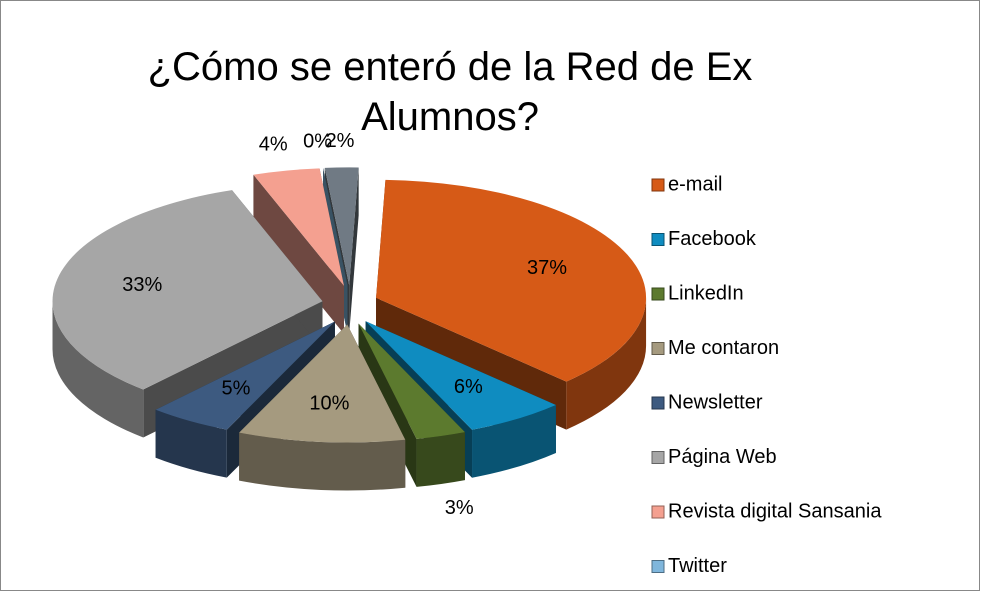 This screenshot has width=981, height=592. I want to click on data-label: 6%, so click(468, 387).